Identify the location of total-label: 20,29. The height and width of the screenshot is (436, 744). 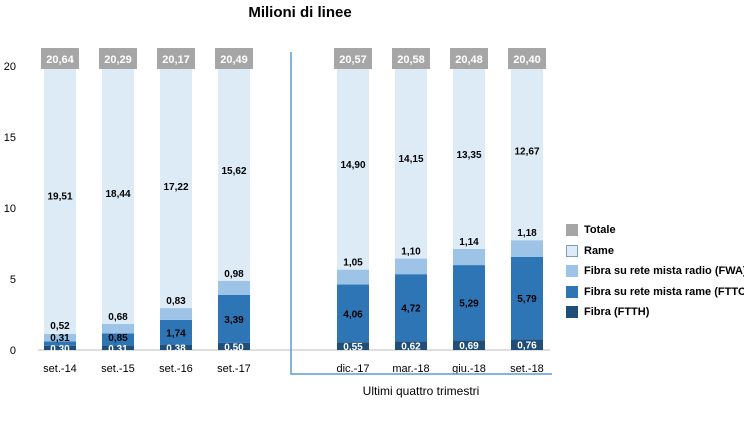
(118, 60).